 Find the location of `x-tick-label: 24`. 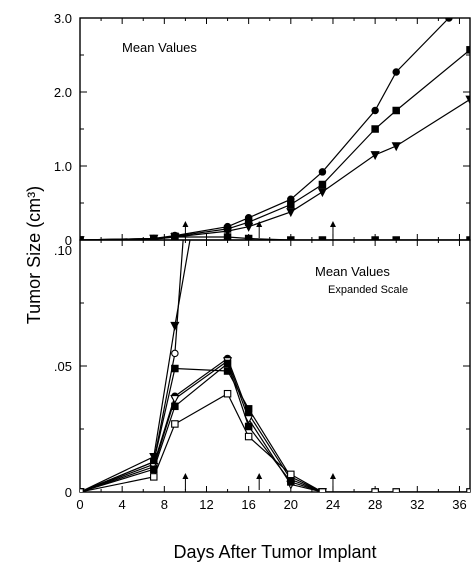

x-tick-label: 24 is located at coordinates (333, 504).